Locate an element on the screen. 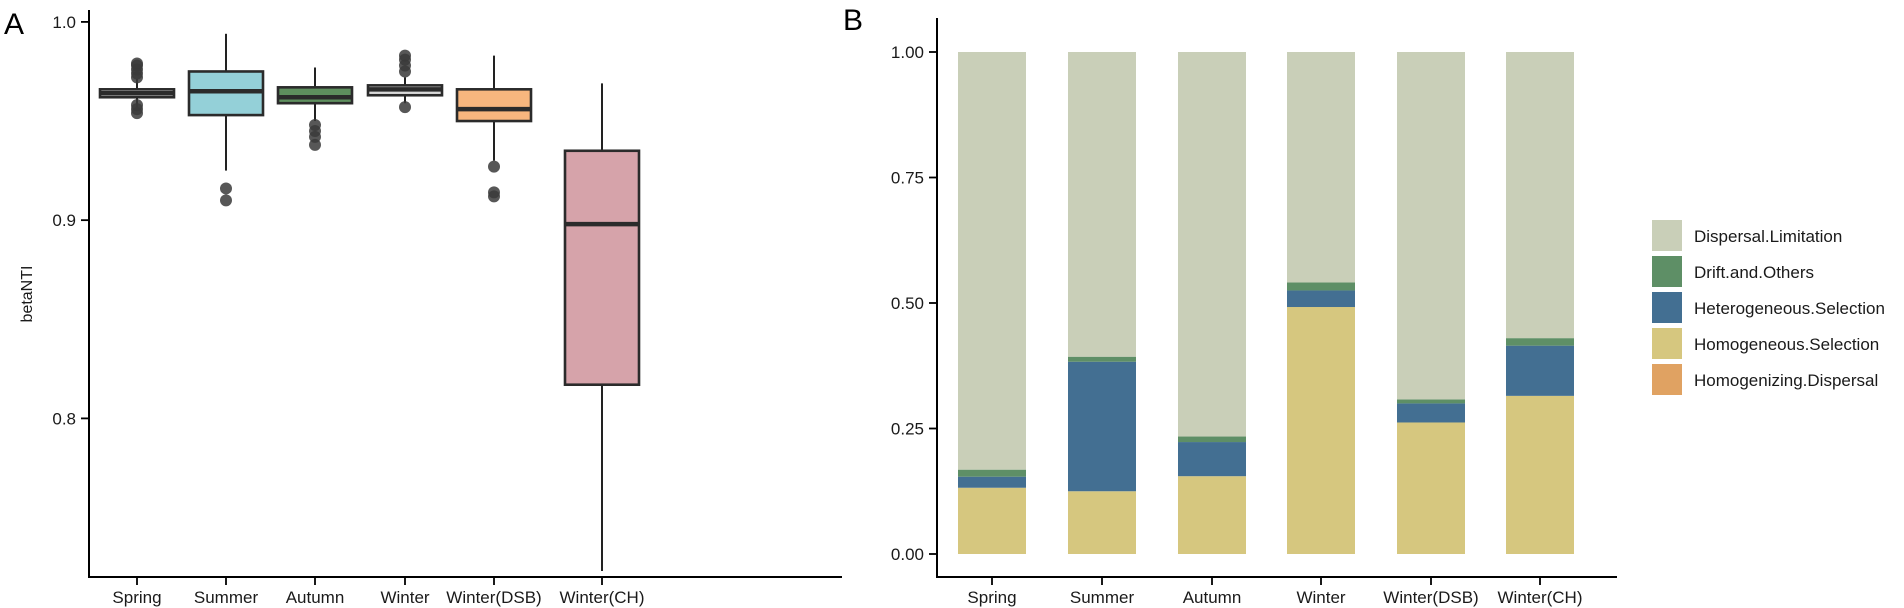 The width and height of the screenshot is (1904, 608). panel-b-x-tick-label: Spring is located at coordinates (991, 597).